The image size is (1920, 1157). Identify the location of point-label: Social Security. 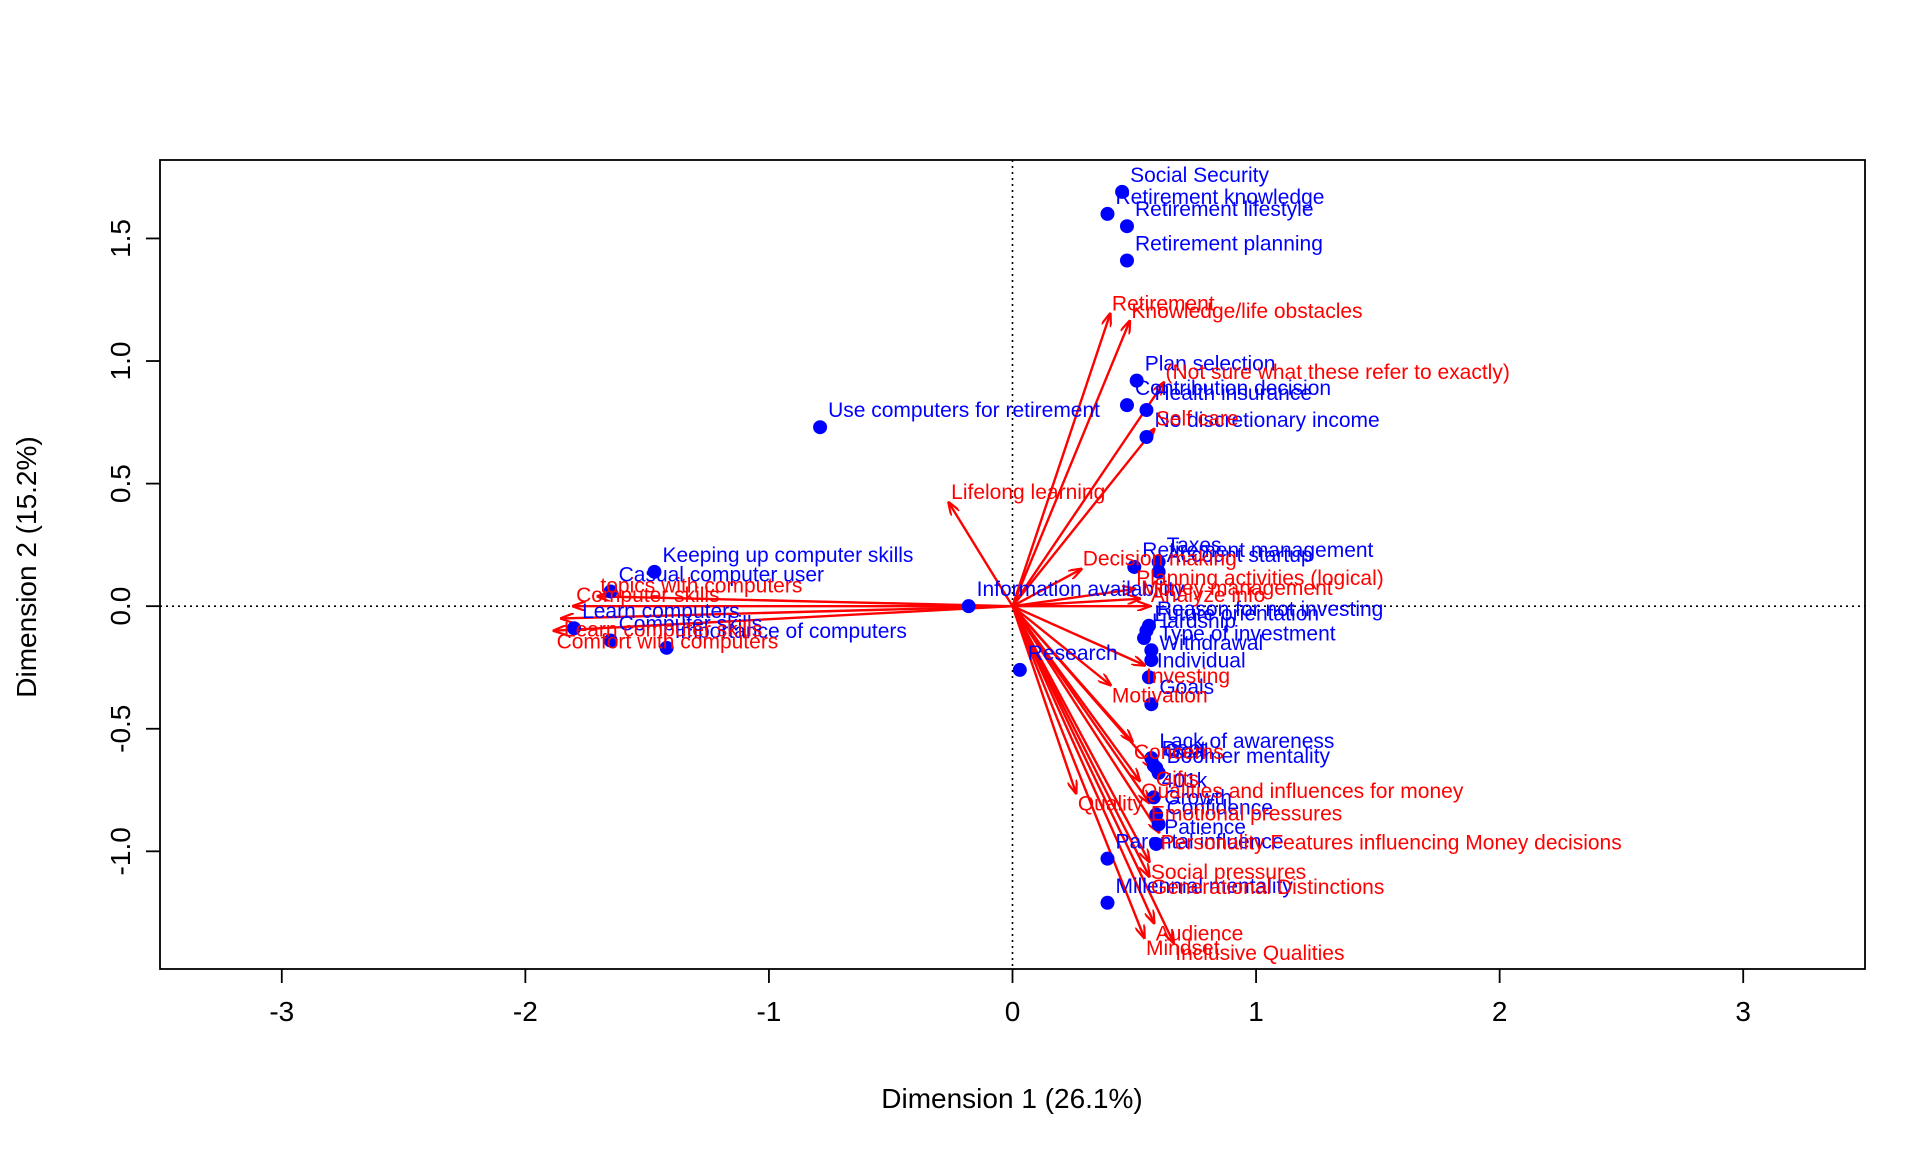
(1199, 175).